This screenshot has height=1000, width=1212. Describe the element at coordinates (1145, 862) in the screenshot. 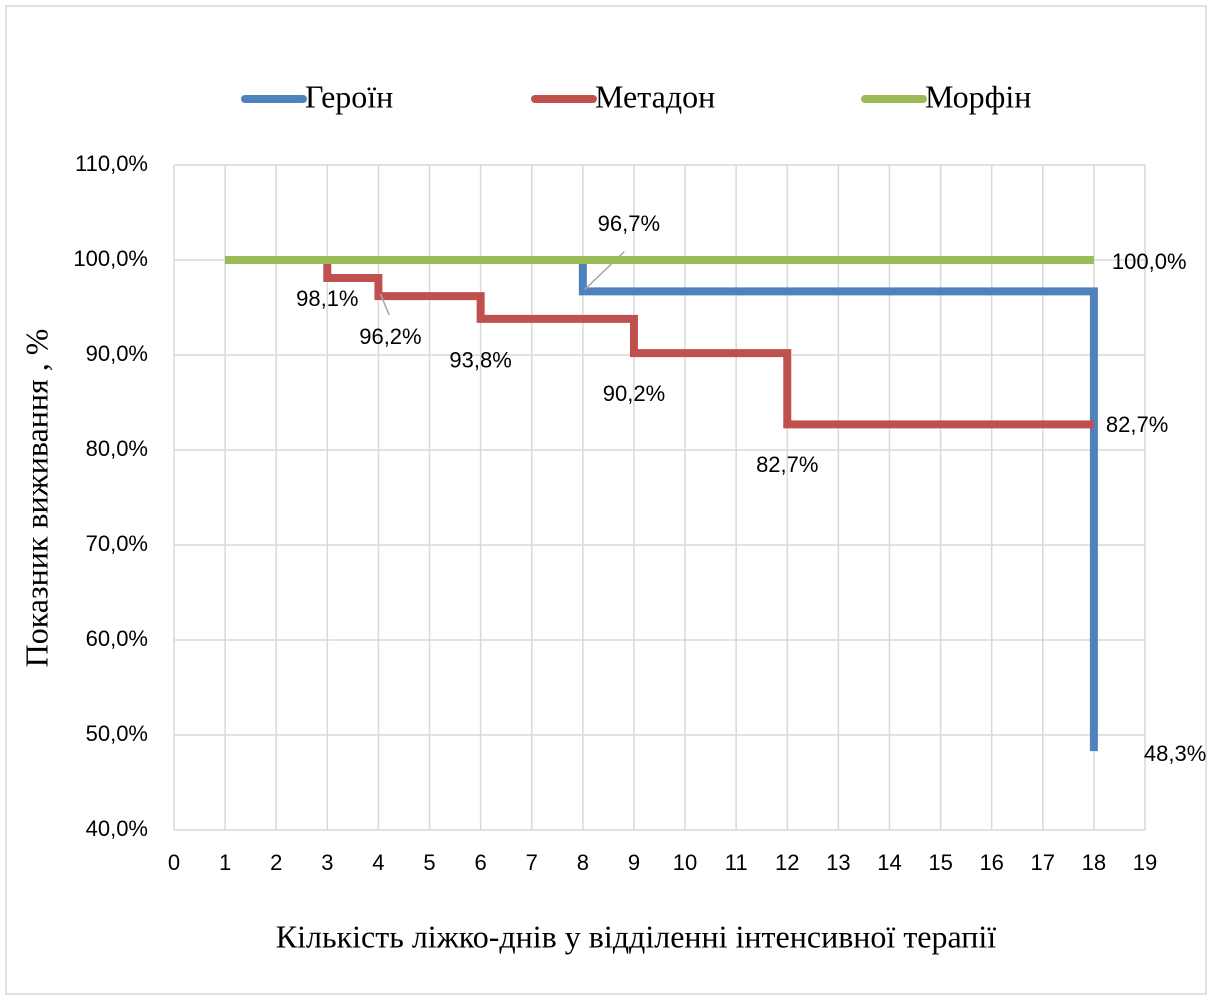

I see `x-tick-label: 19` at that location.